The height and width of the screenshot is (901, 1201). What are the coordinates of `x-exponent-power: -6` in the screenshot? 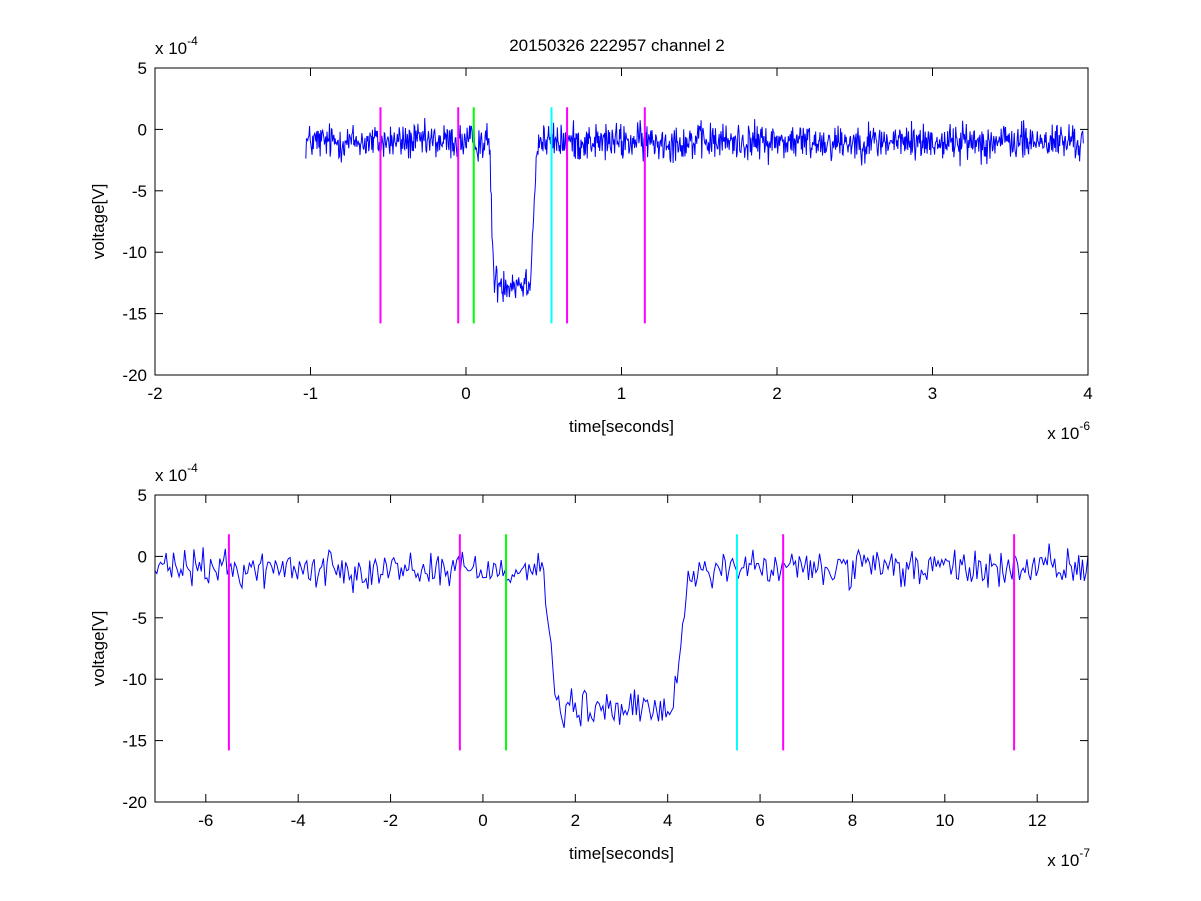 It's located at (1084, 426).